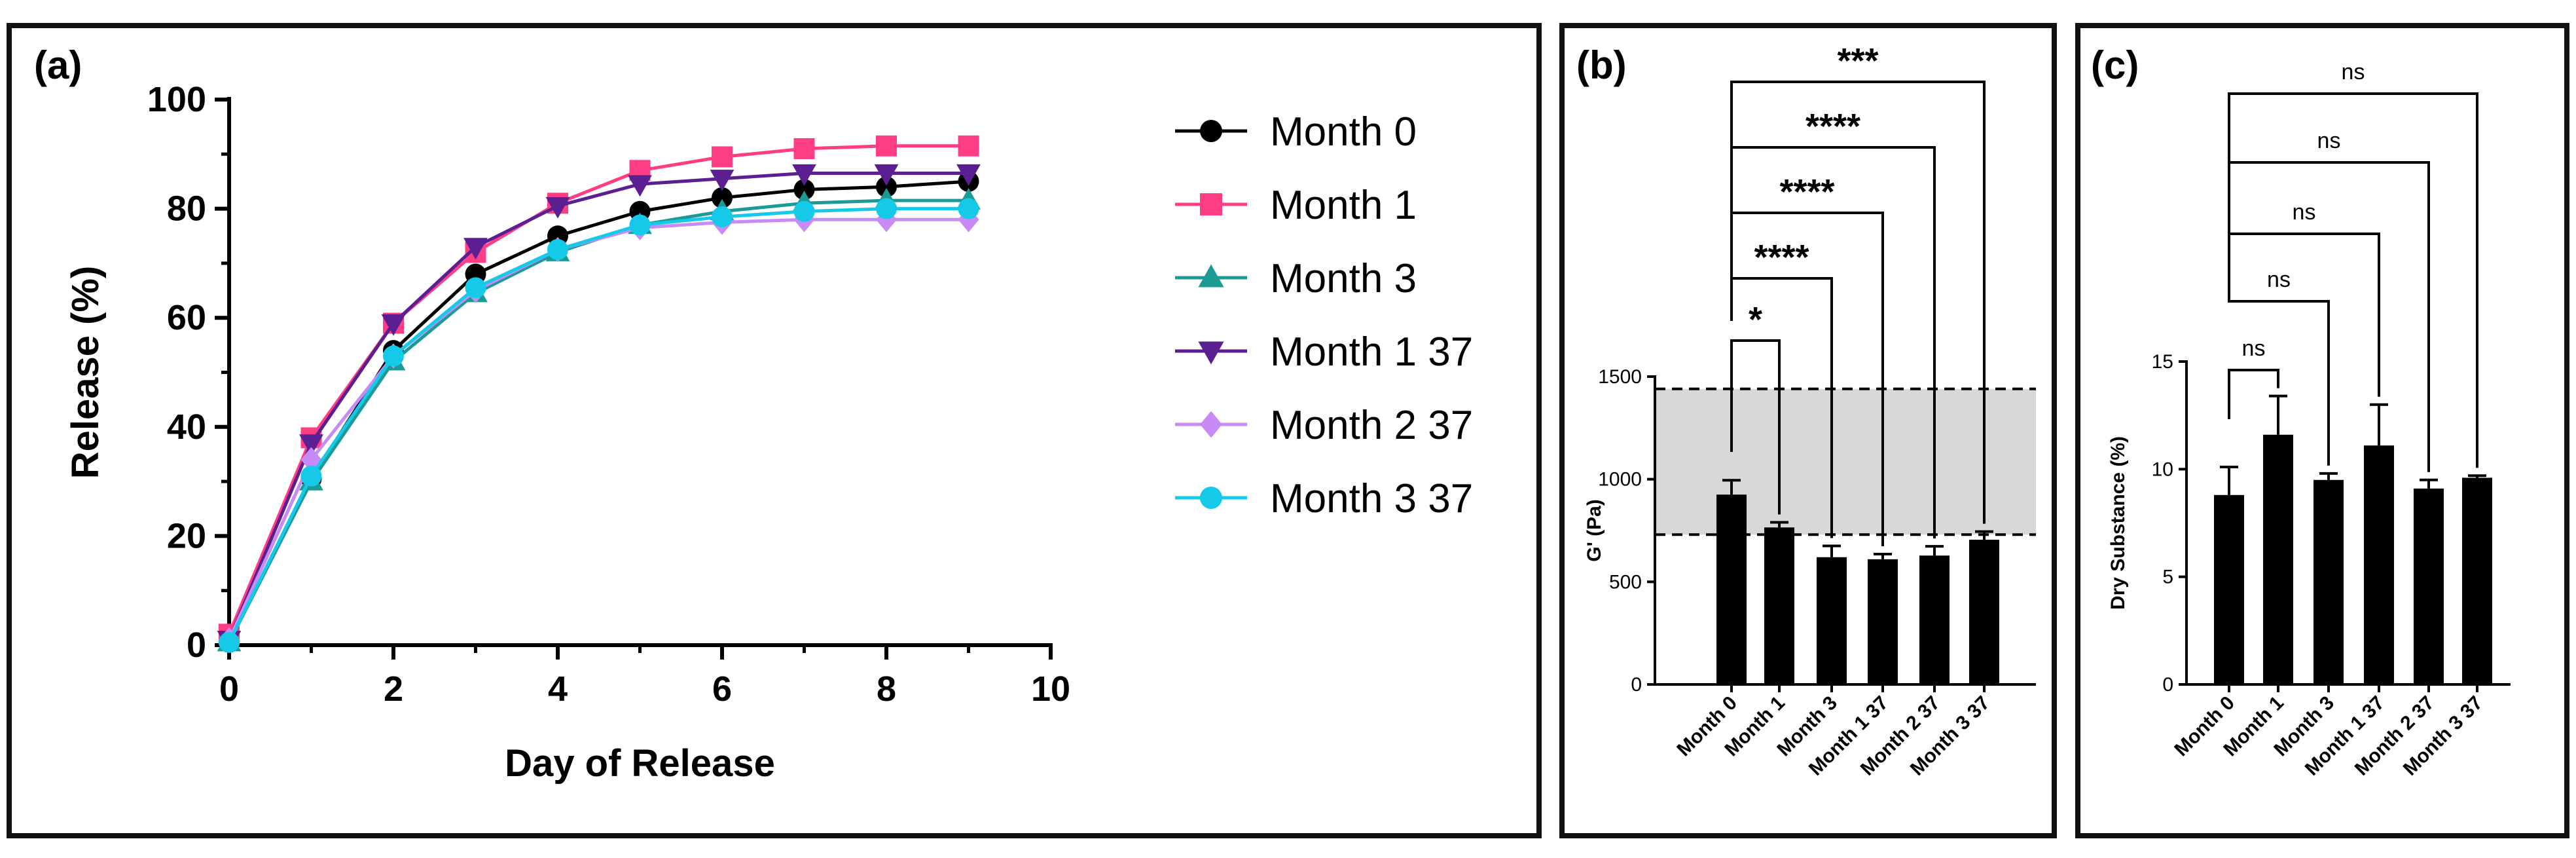  I want to click on a-legend-label: Month 1 37, so click(1371, 352).